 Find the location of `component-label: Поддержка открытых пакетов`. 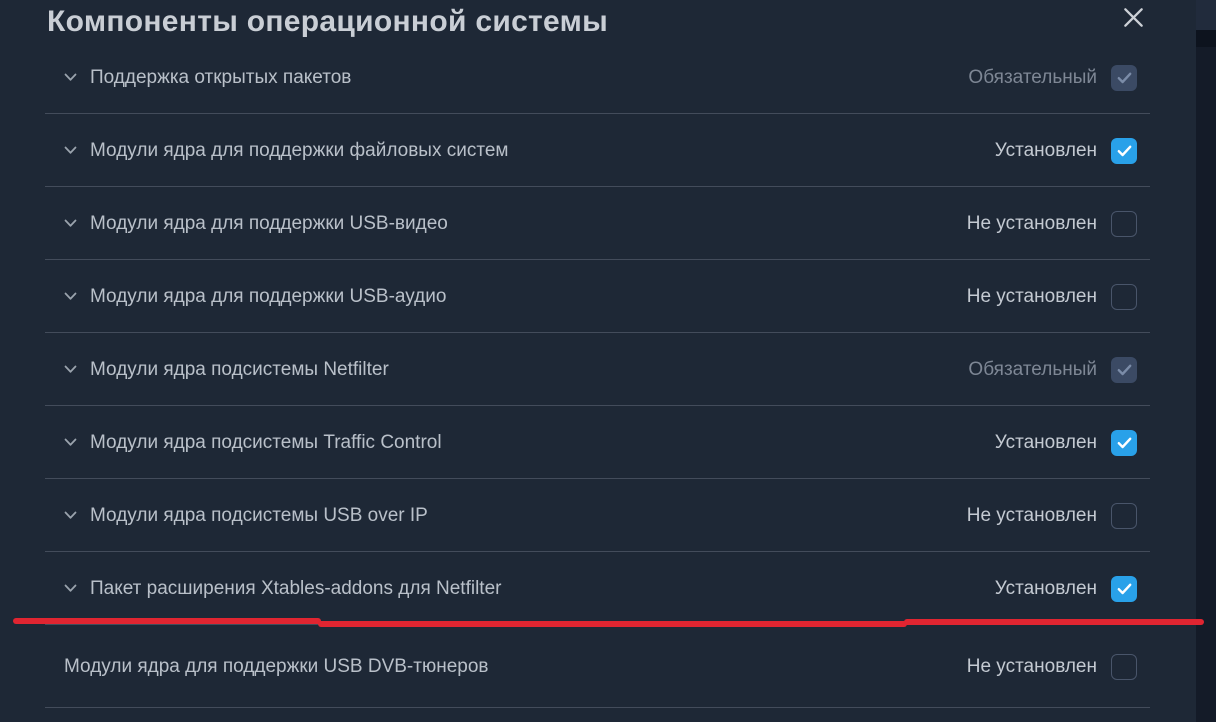

component-label: Поддержка открытых пакетов is located at coordinates (221, 77).